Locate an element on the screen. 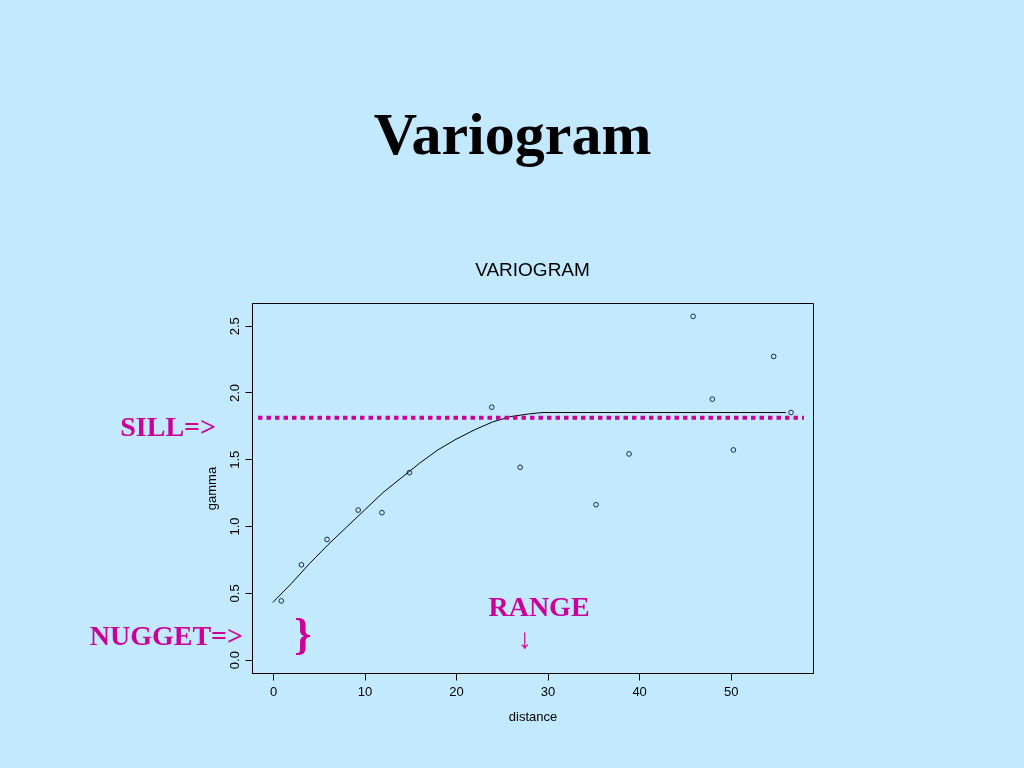  x-tick-label: 0 is located at coordinates (273, 691).